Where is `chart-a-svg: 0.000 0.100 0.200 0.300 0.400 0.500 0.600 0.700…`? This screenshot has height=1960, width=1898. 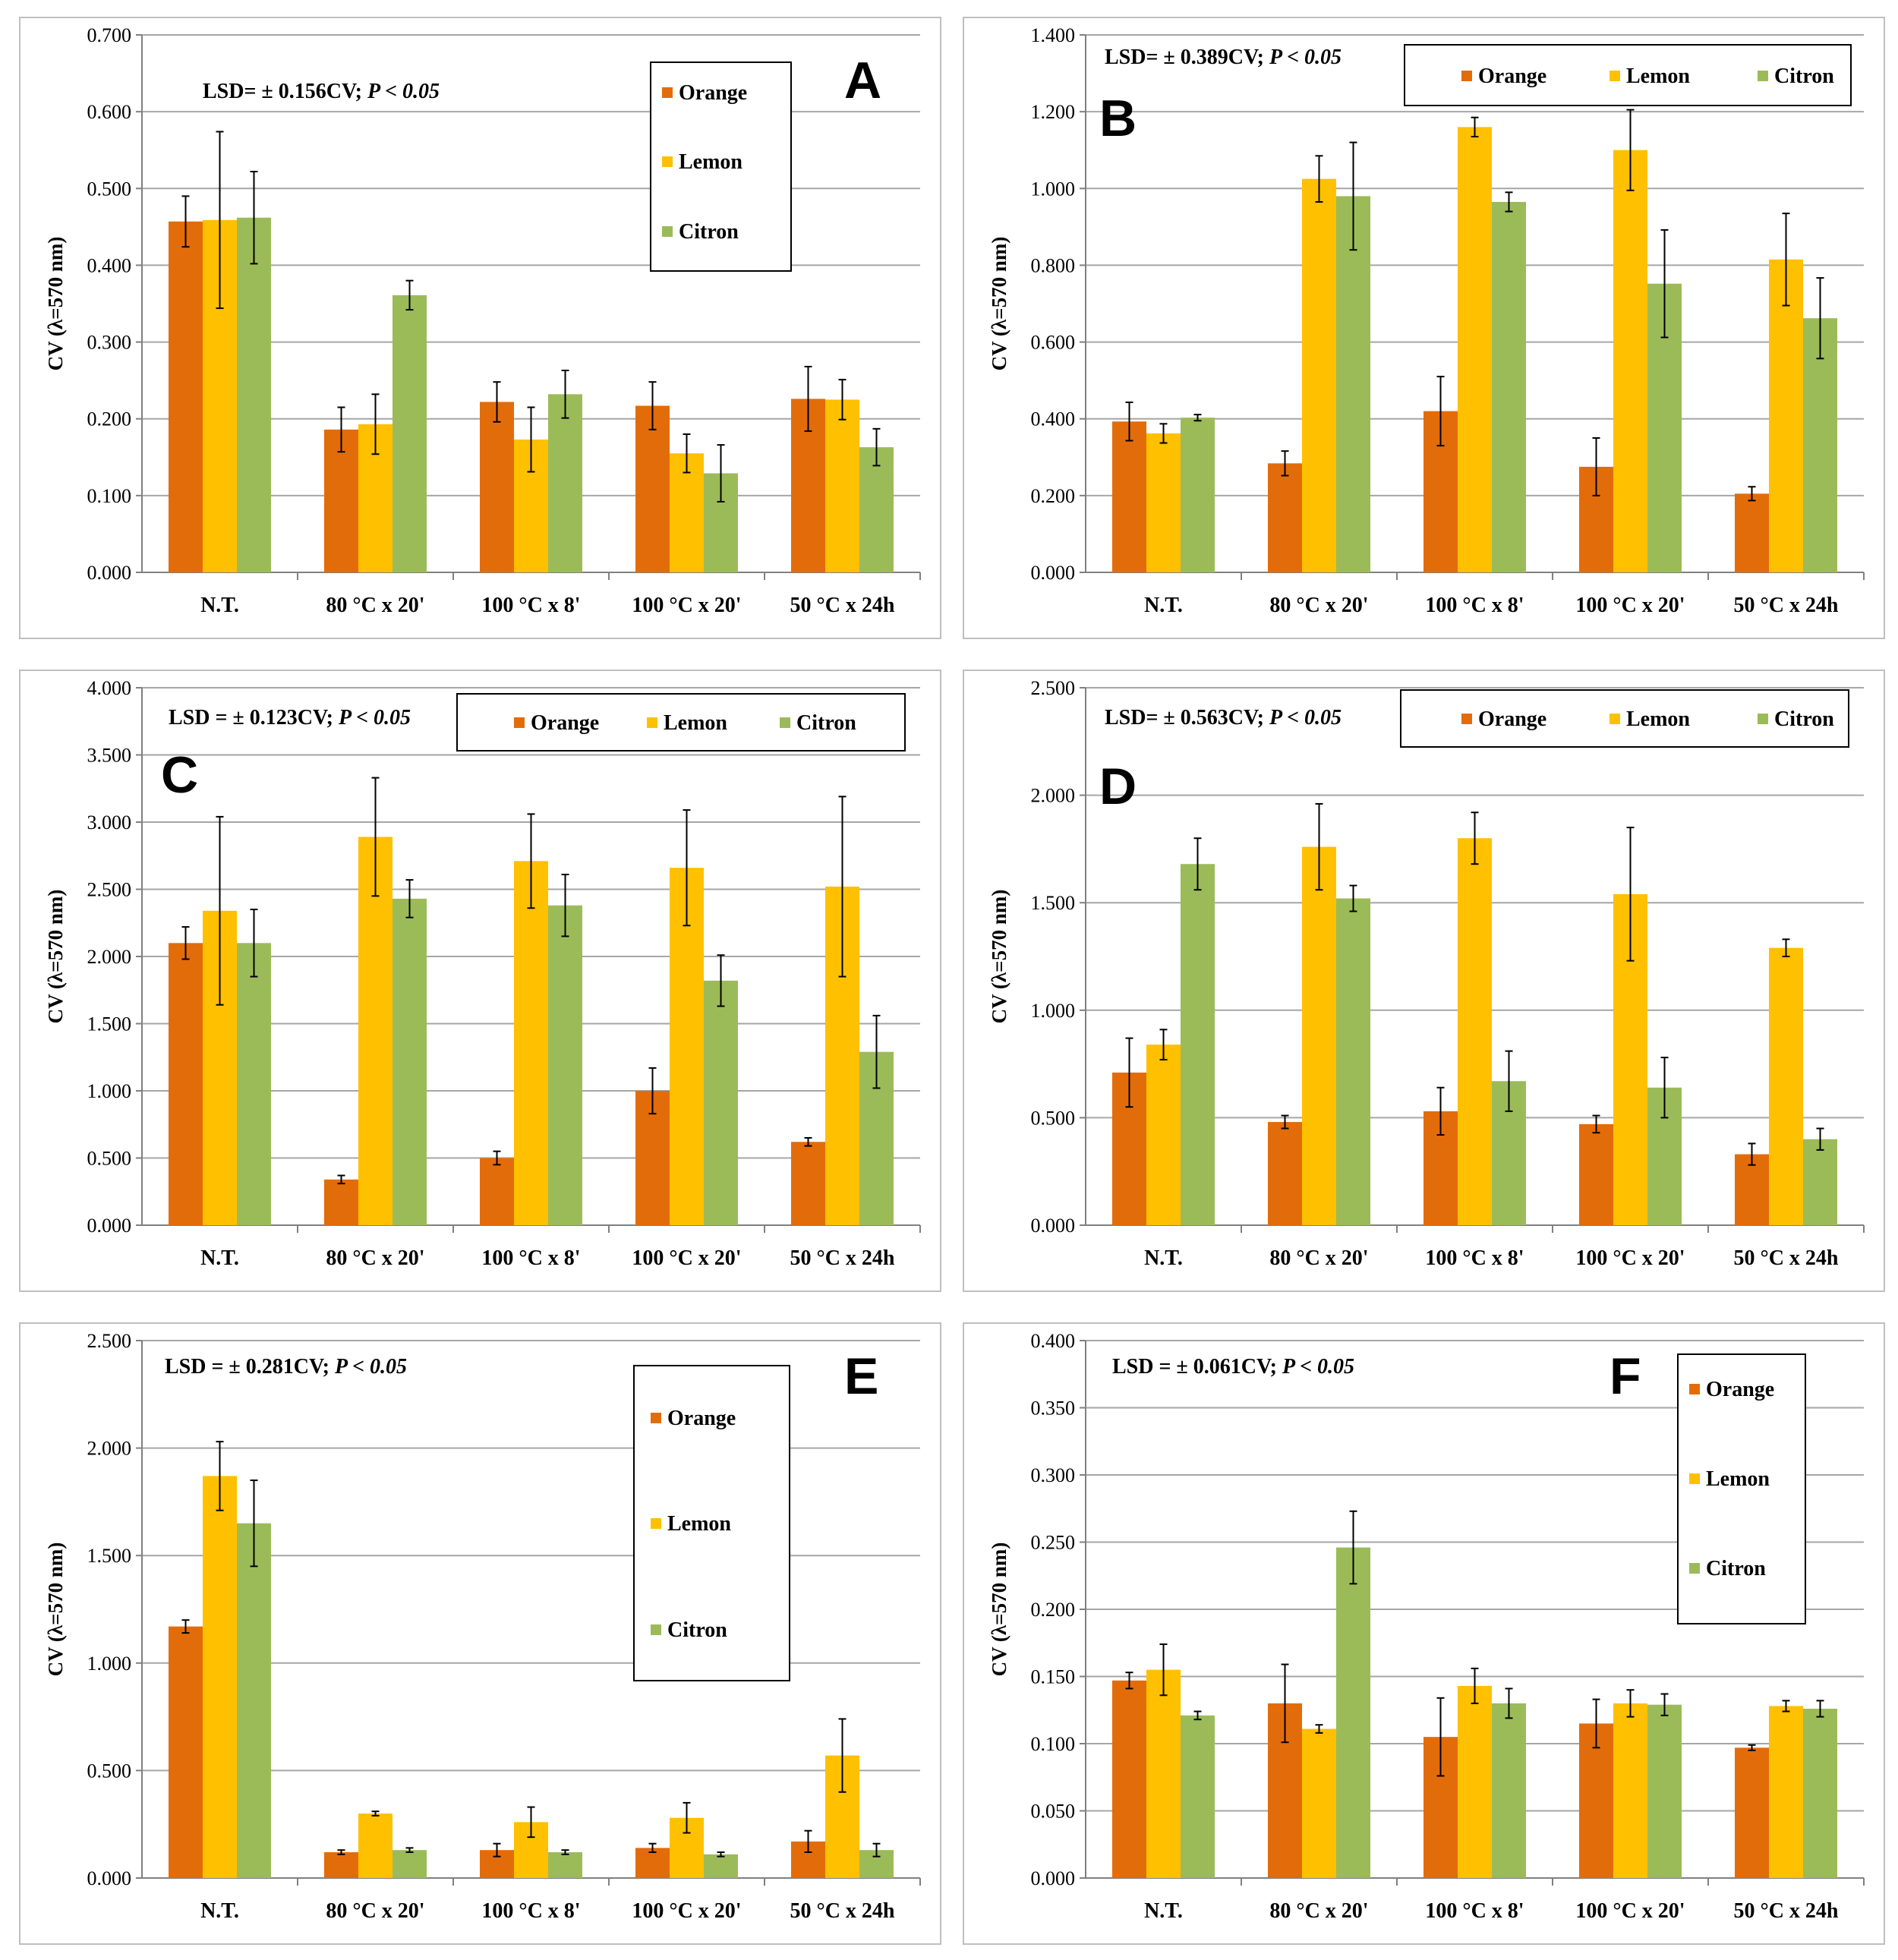 chart-a-svg: 0.000 0.100 0.200 0.300 0.400 0.500 0.600 0.700… is located at coordinates (482, 320).